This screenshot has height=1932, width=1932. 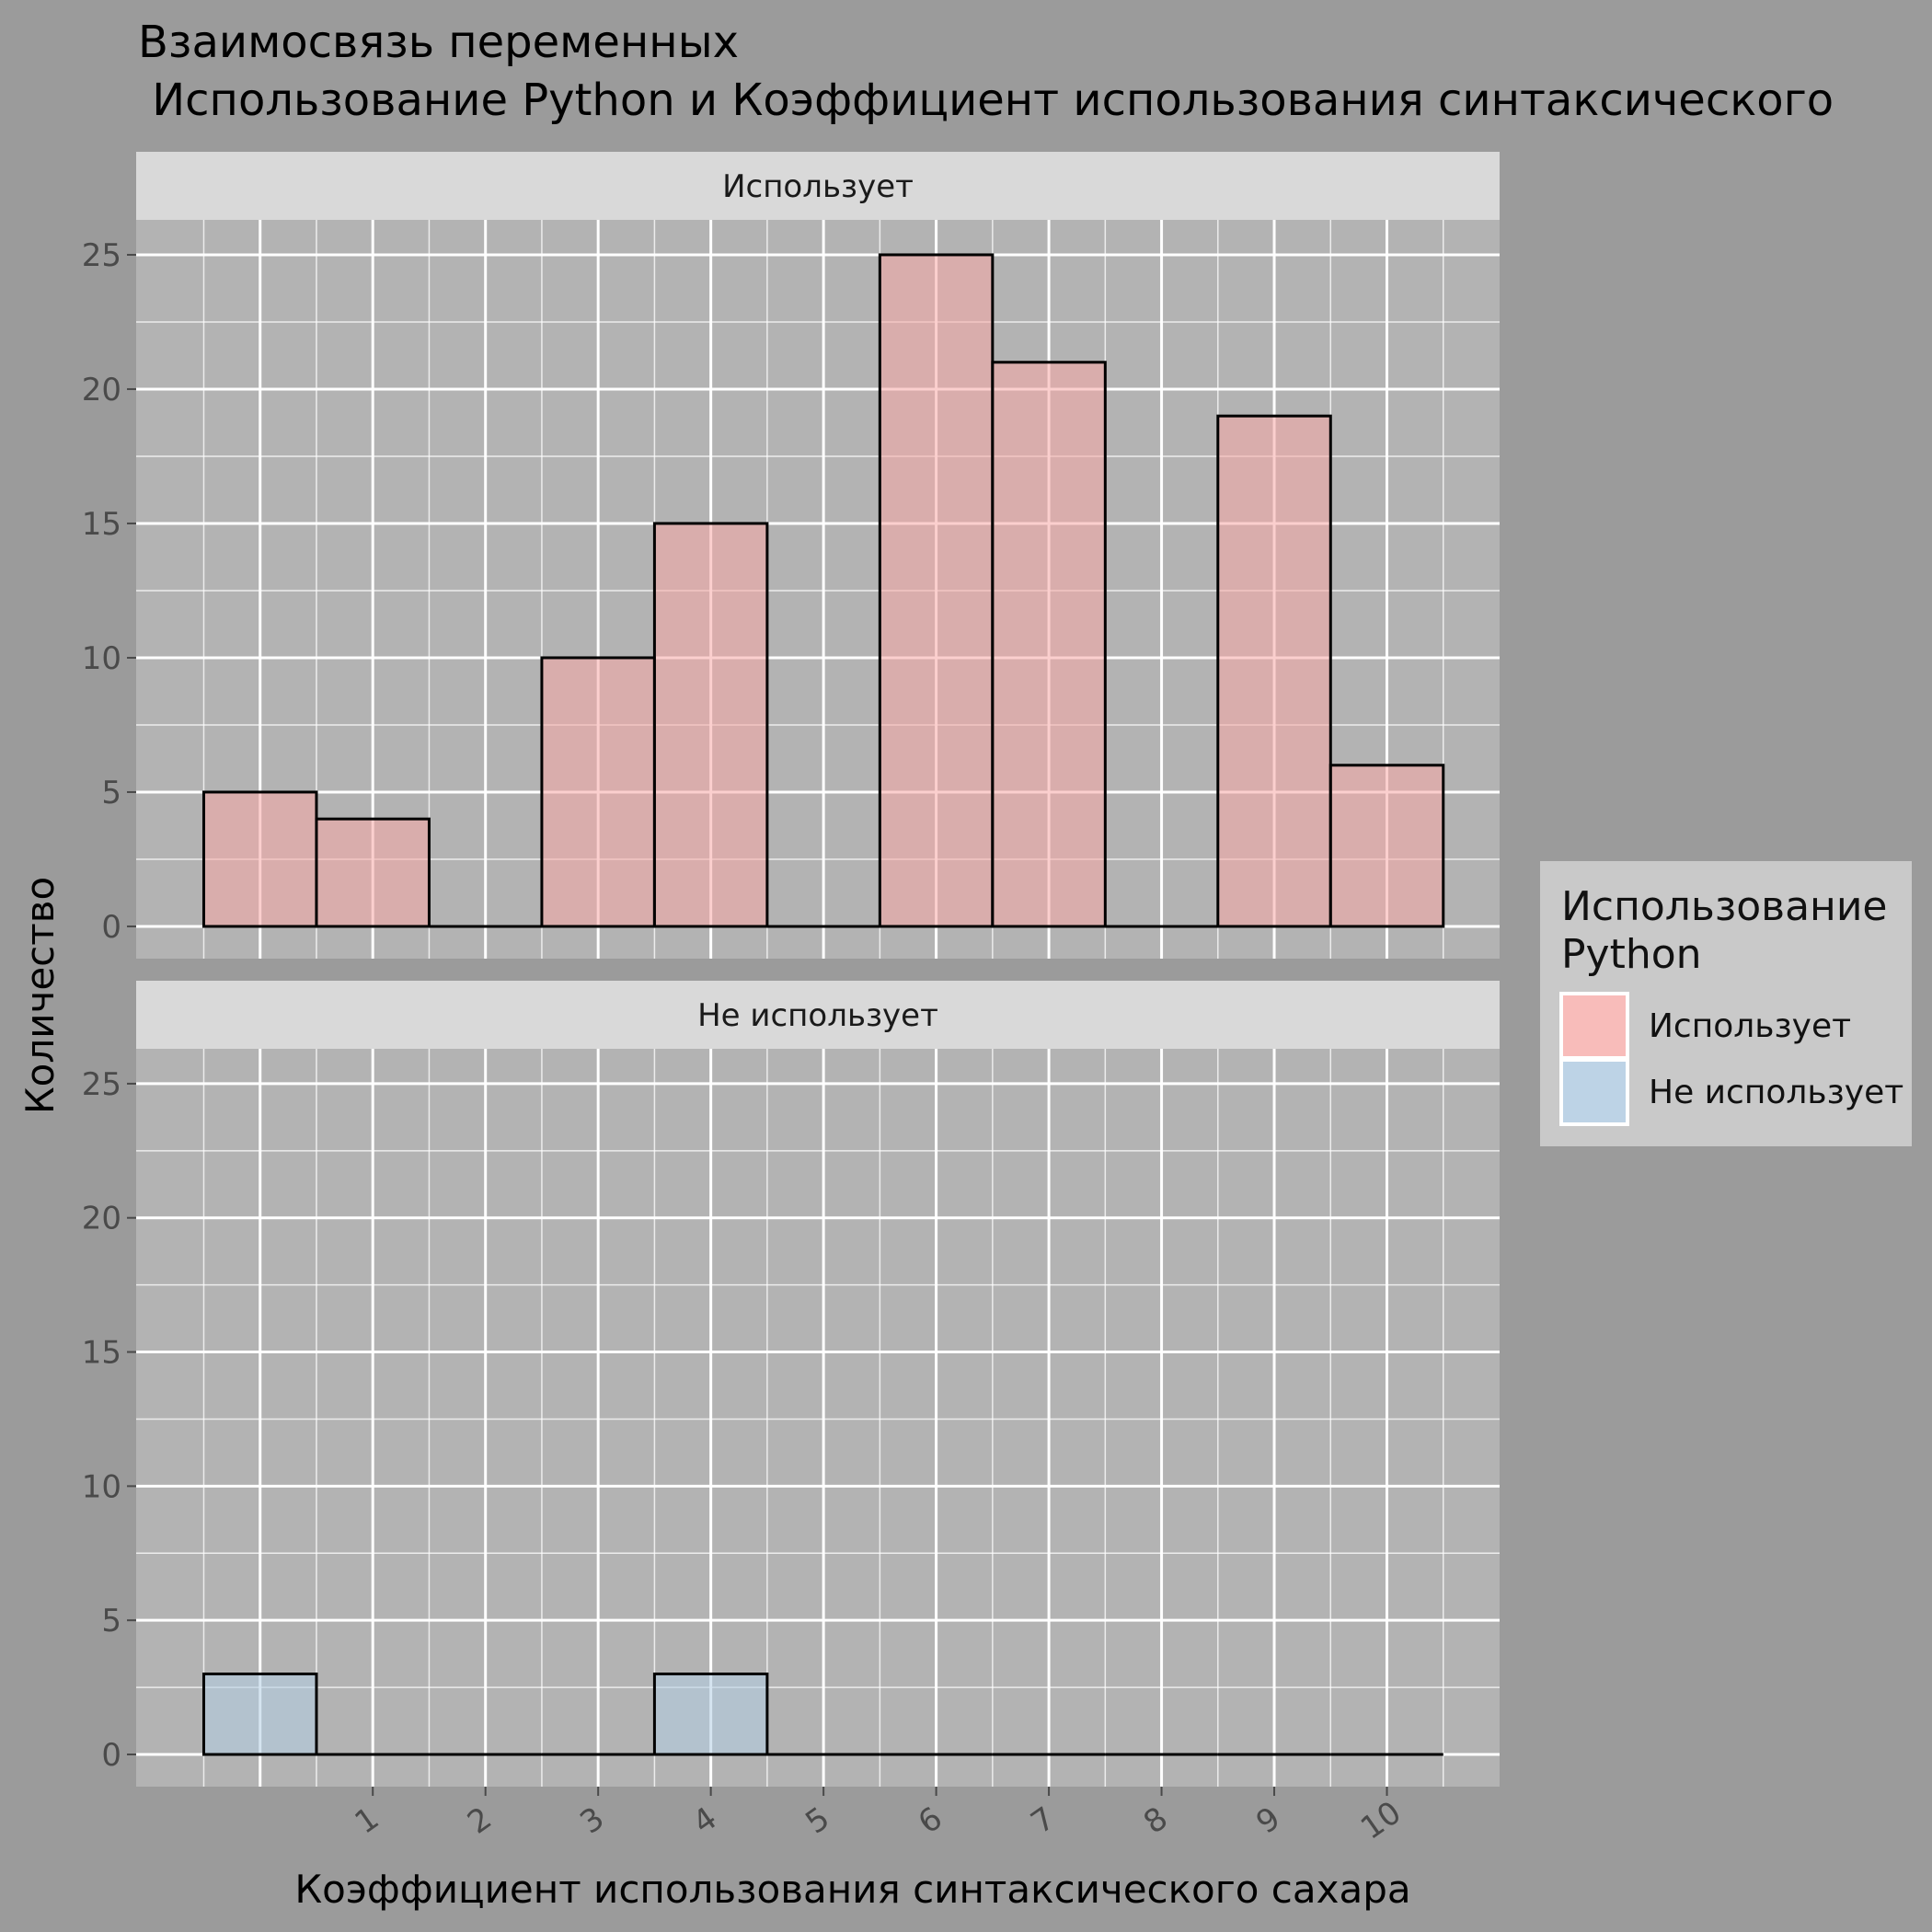 What do you see at coordinates (1750, 1026) in the screenshot?
I see `legend-item-label: Использует` at bounding box center [1750, 1026].